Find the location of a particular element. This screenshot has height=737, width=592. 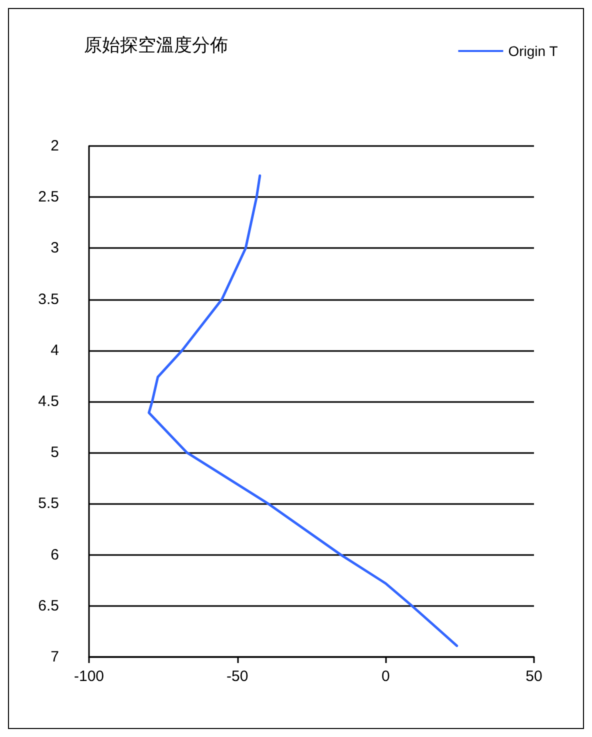

y-tick-label: 4.5 is located at coordinates (48, 401).